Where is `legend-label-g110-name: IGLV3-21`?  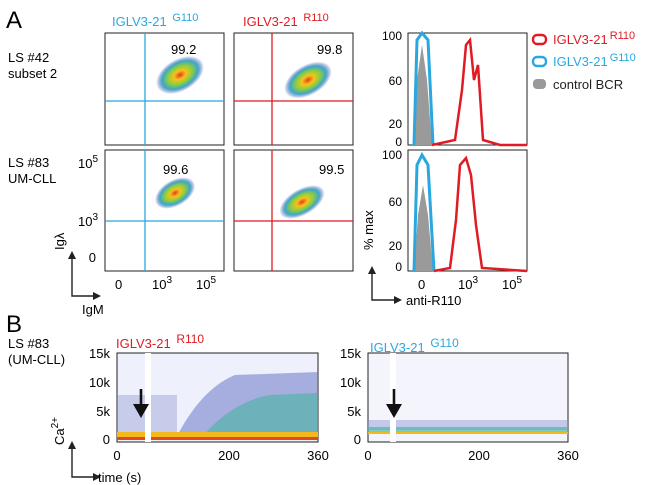
legend-label-g110-name: IGLV3-21 is located at coordinates (580, 61).